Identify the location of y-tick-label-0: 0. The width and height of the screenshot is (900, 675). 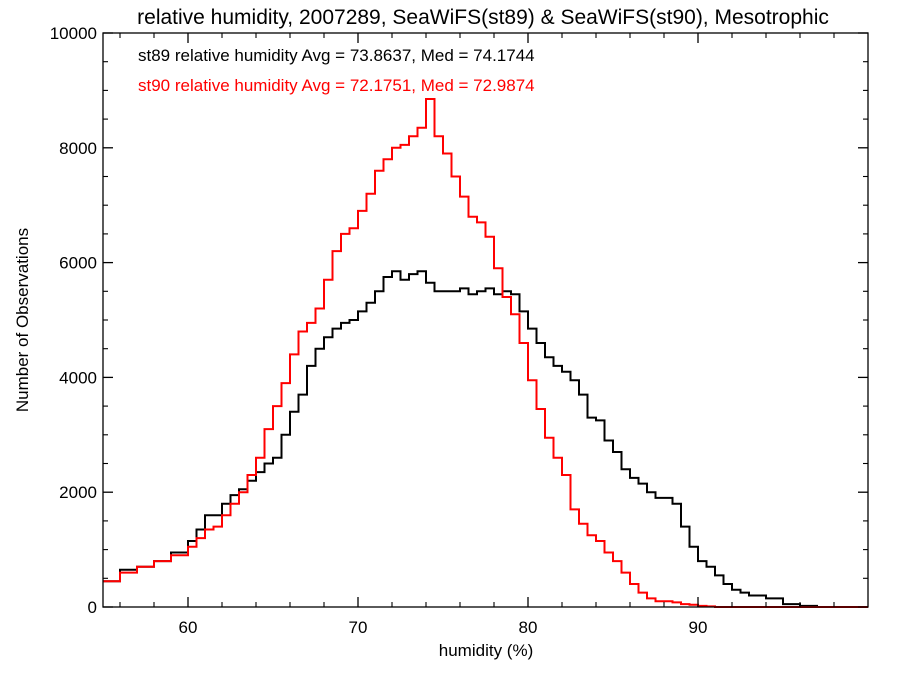
(92, 607).